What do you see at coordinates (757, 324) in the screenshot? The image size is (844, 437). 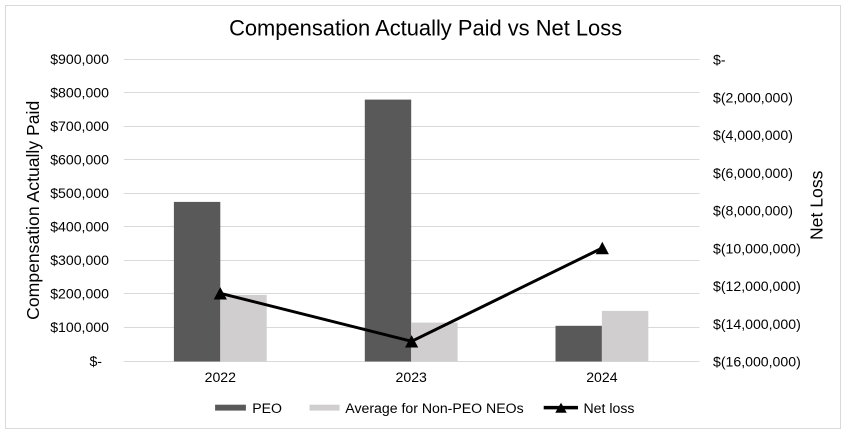 I see `svg-text: $(14,000,000)` at bounding box center [757, 324].